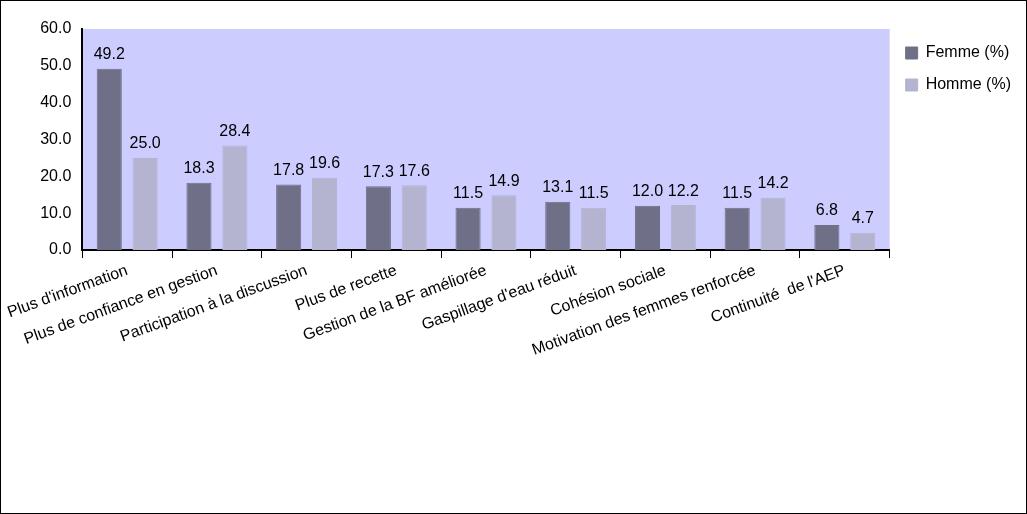 This screenshot has width=1027, height=514. I want to click on data-label: 28.4, so click(235, 130).